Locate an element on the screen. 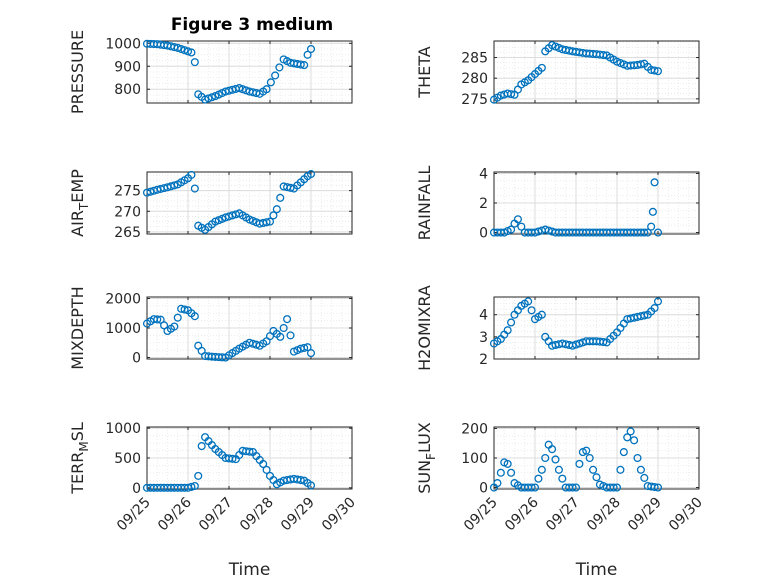 This screenshot has width=778, height=583. y-axis-label: TERRMSL is located at coordinates (79, 458).